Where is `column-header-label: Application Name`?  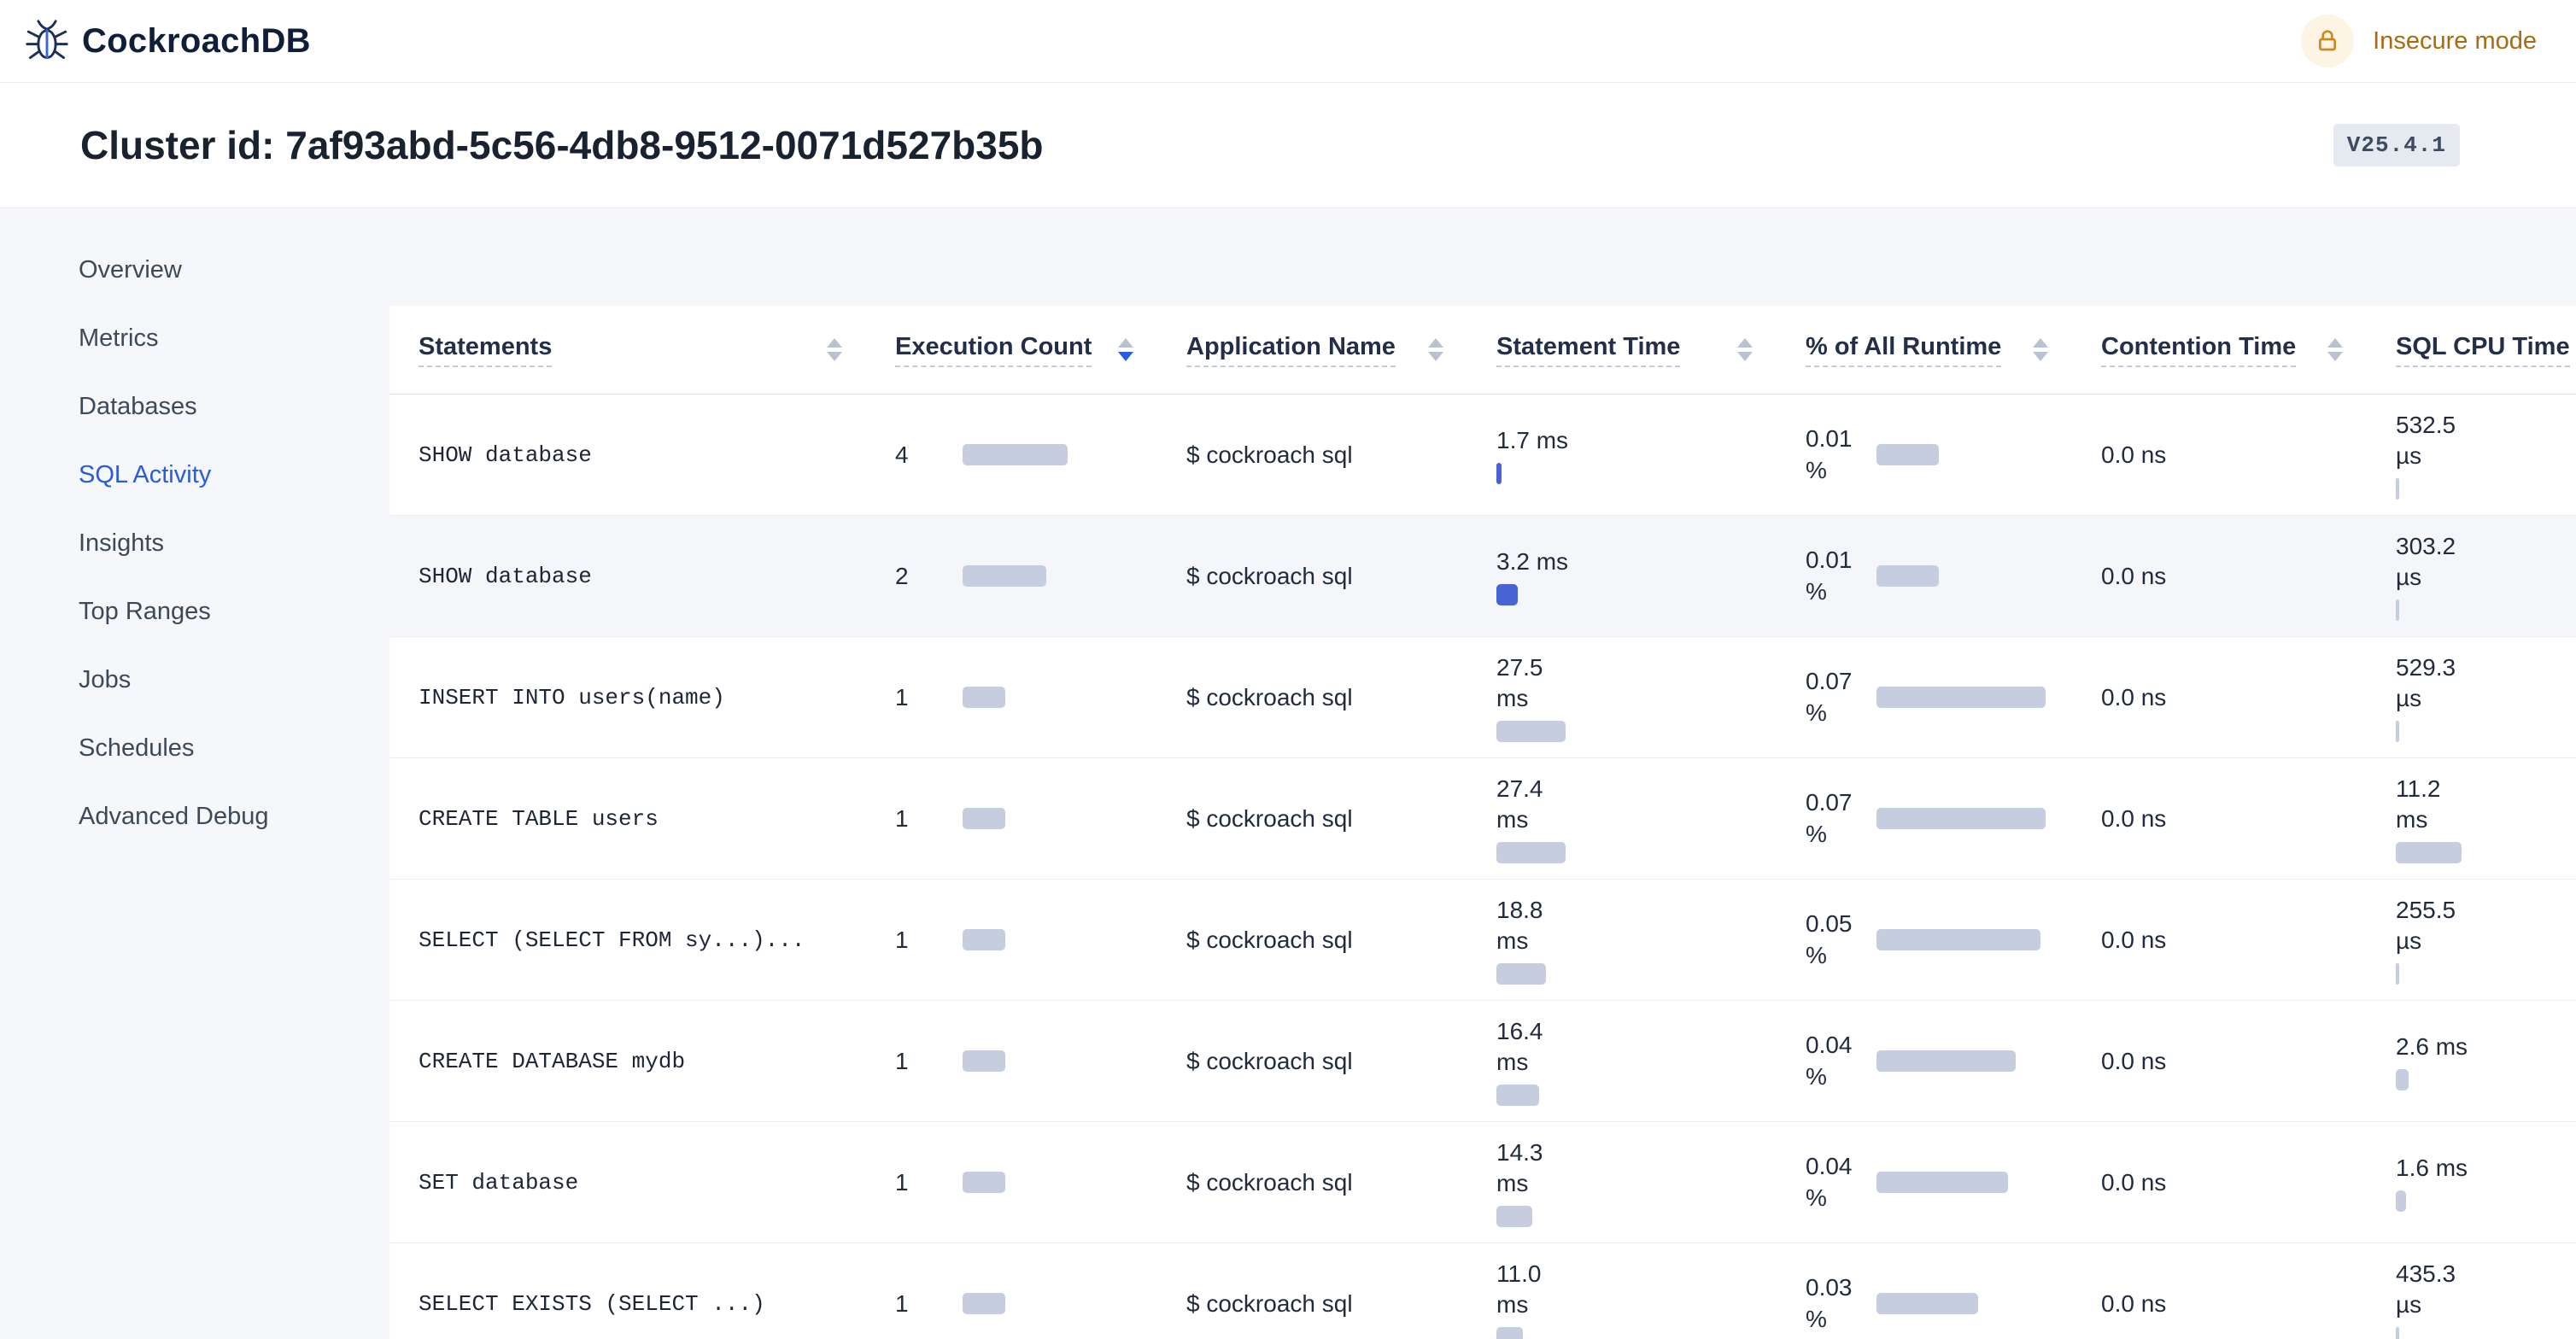 column-header-label: Application Name is located at coordinates (1291, 350).